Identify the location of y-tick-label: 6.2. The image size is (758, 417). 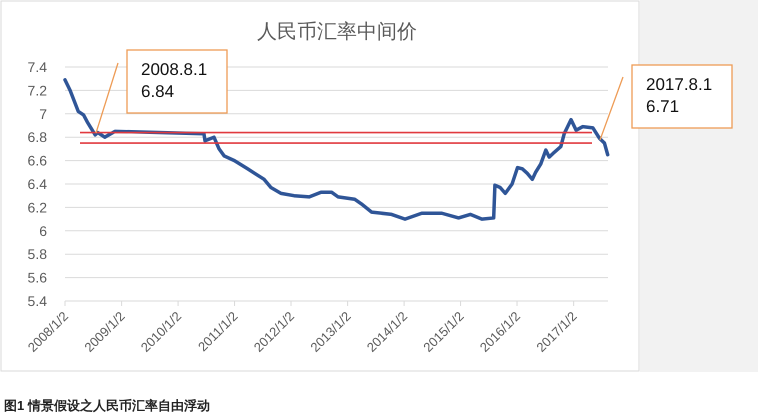
(38, 207).